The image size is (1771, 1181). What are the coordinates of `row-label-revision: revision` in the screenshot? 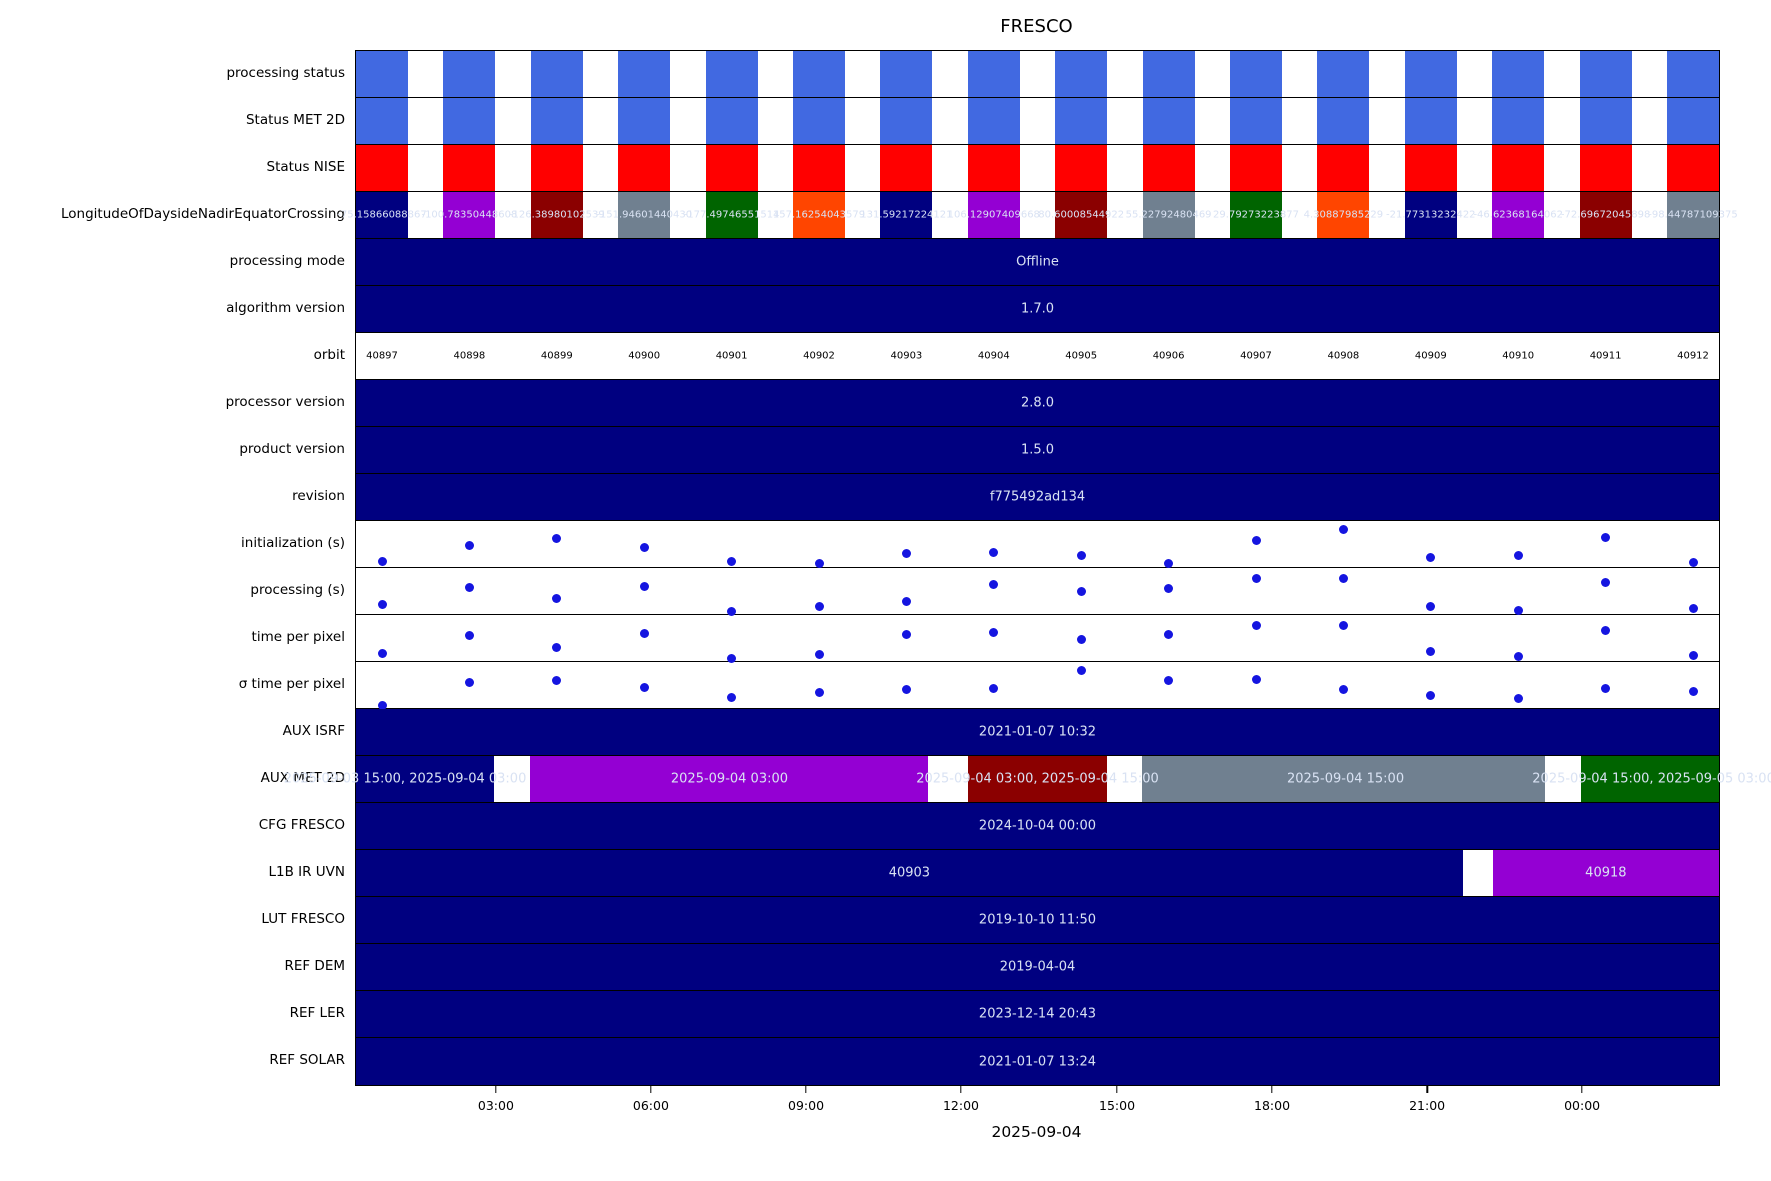 It's located at (318, 496).